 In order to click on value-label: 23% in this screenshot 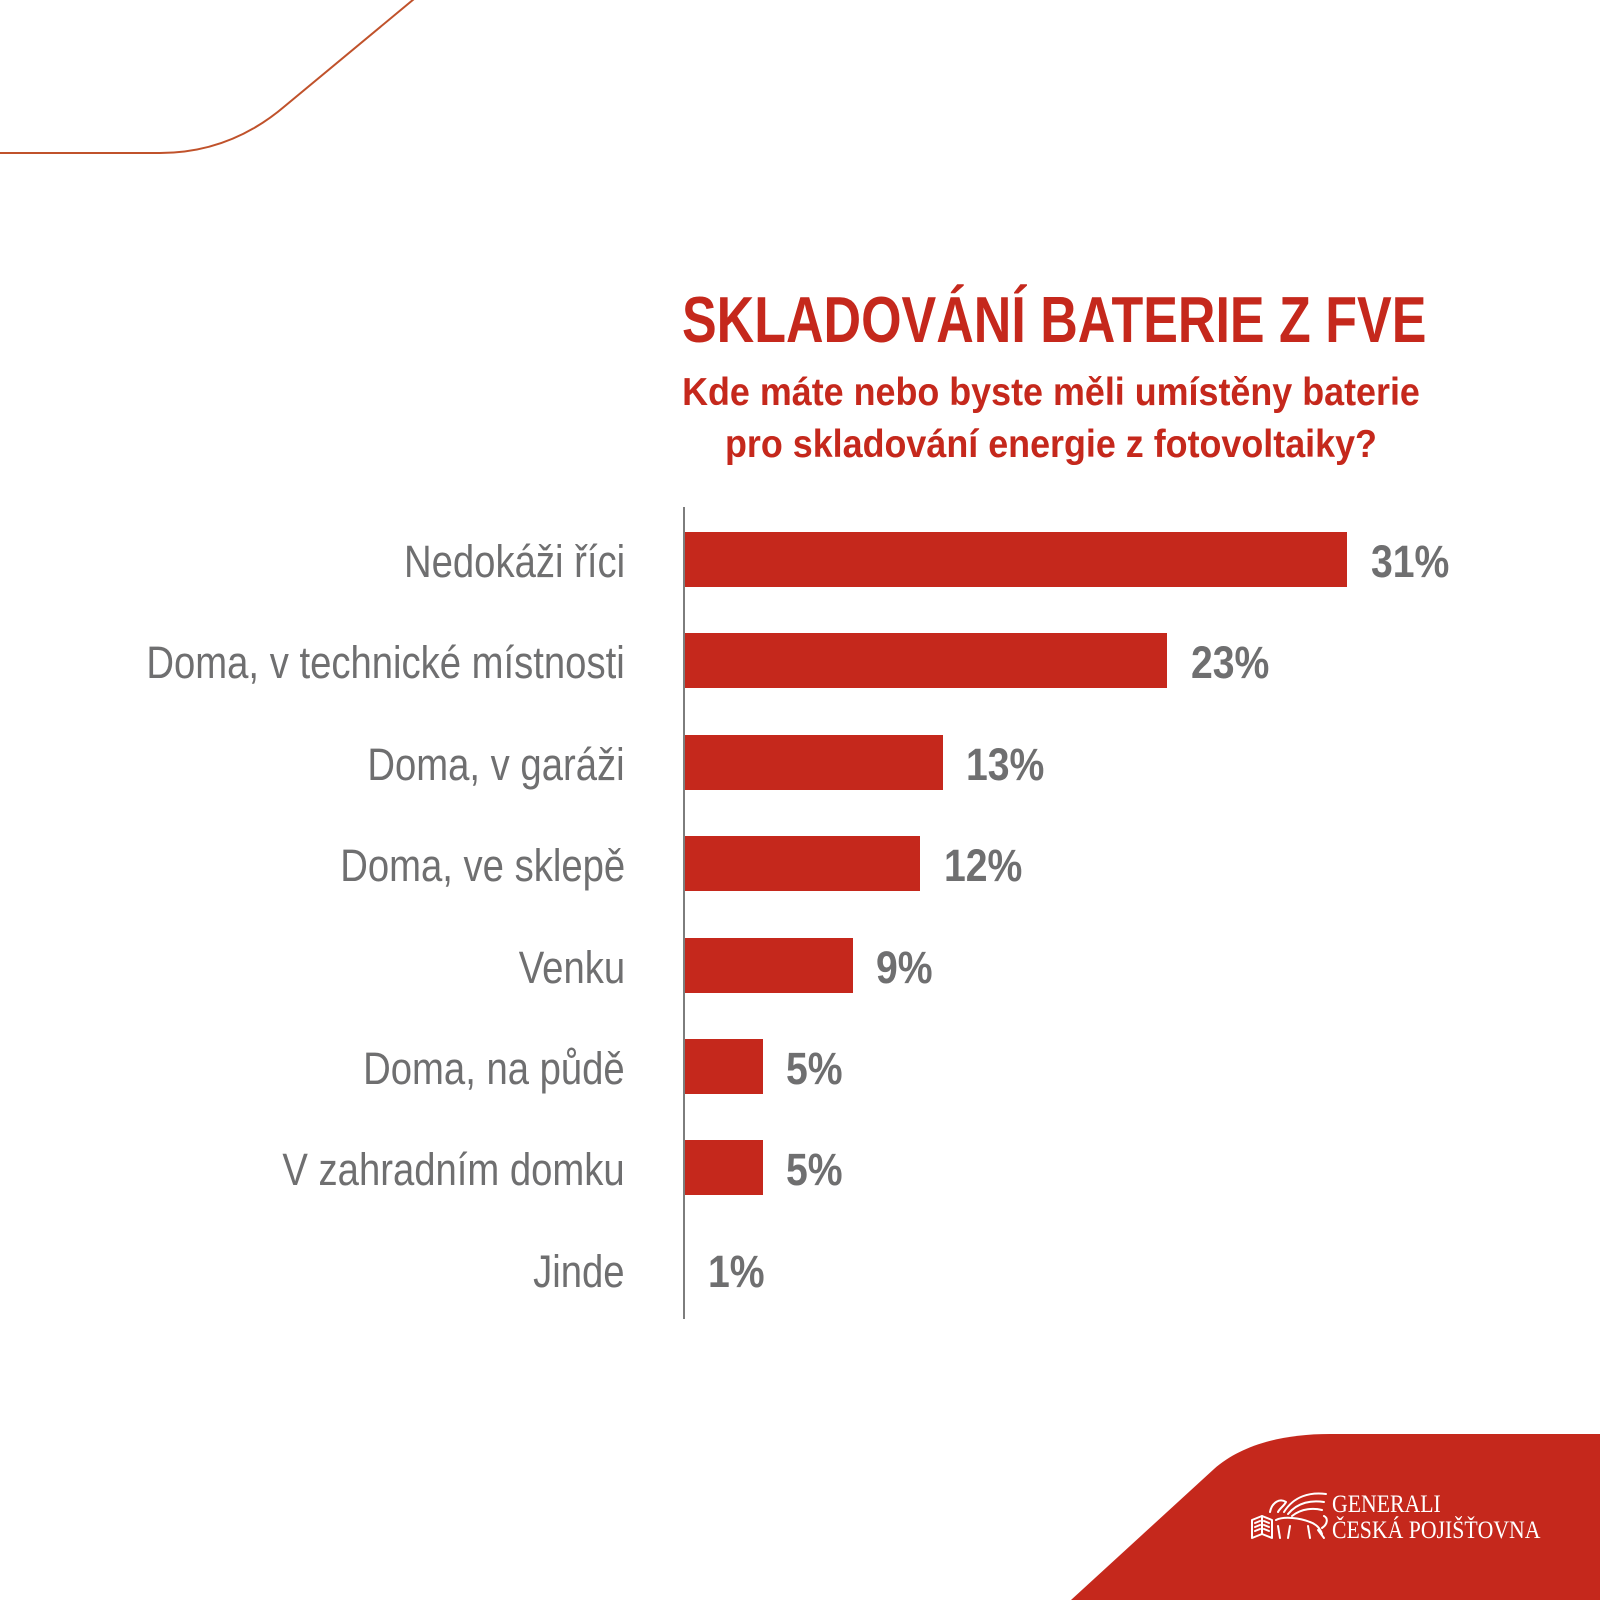, I will do `click(1230, 663)`.